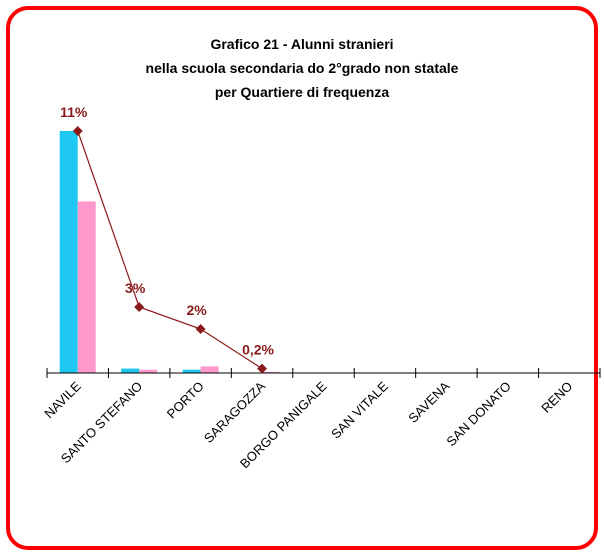 The image size is (604, 556). I want to click on chart-title: per Quartiere di frequenza, so click(302, 92).